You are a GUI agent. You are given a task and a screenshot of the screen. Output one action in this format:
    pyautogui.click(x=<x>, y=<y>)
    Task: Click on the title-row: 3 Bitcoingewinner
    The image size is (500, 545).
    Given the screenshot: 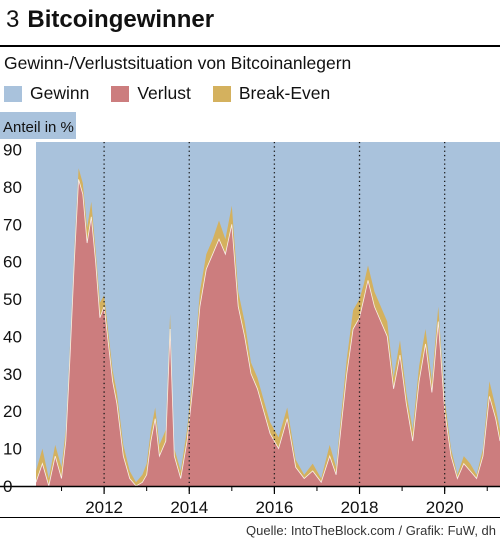 What is the action you would take?
    pyautogui.click(x=110, y=21)
    